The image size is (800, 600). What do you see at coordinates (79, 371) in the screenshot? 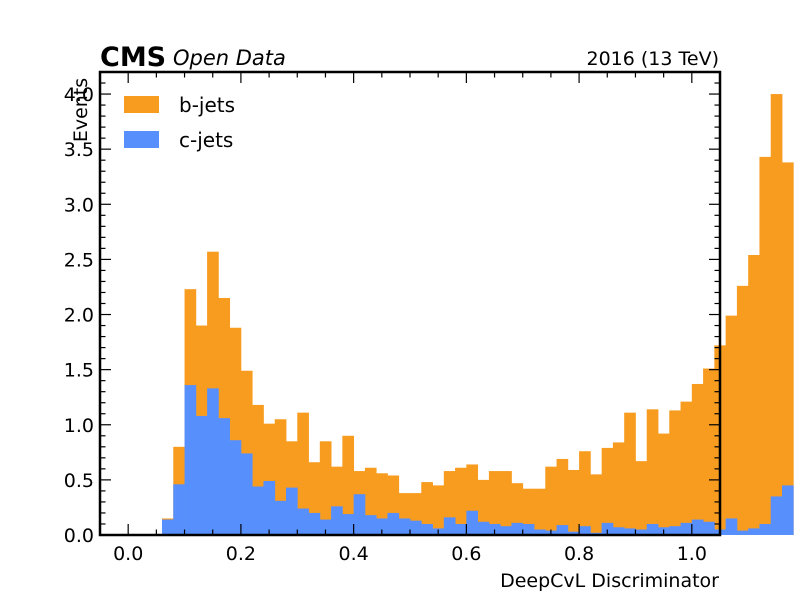
I see `y-tick-label: 1.5` at bounding box center [79, 371].